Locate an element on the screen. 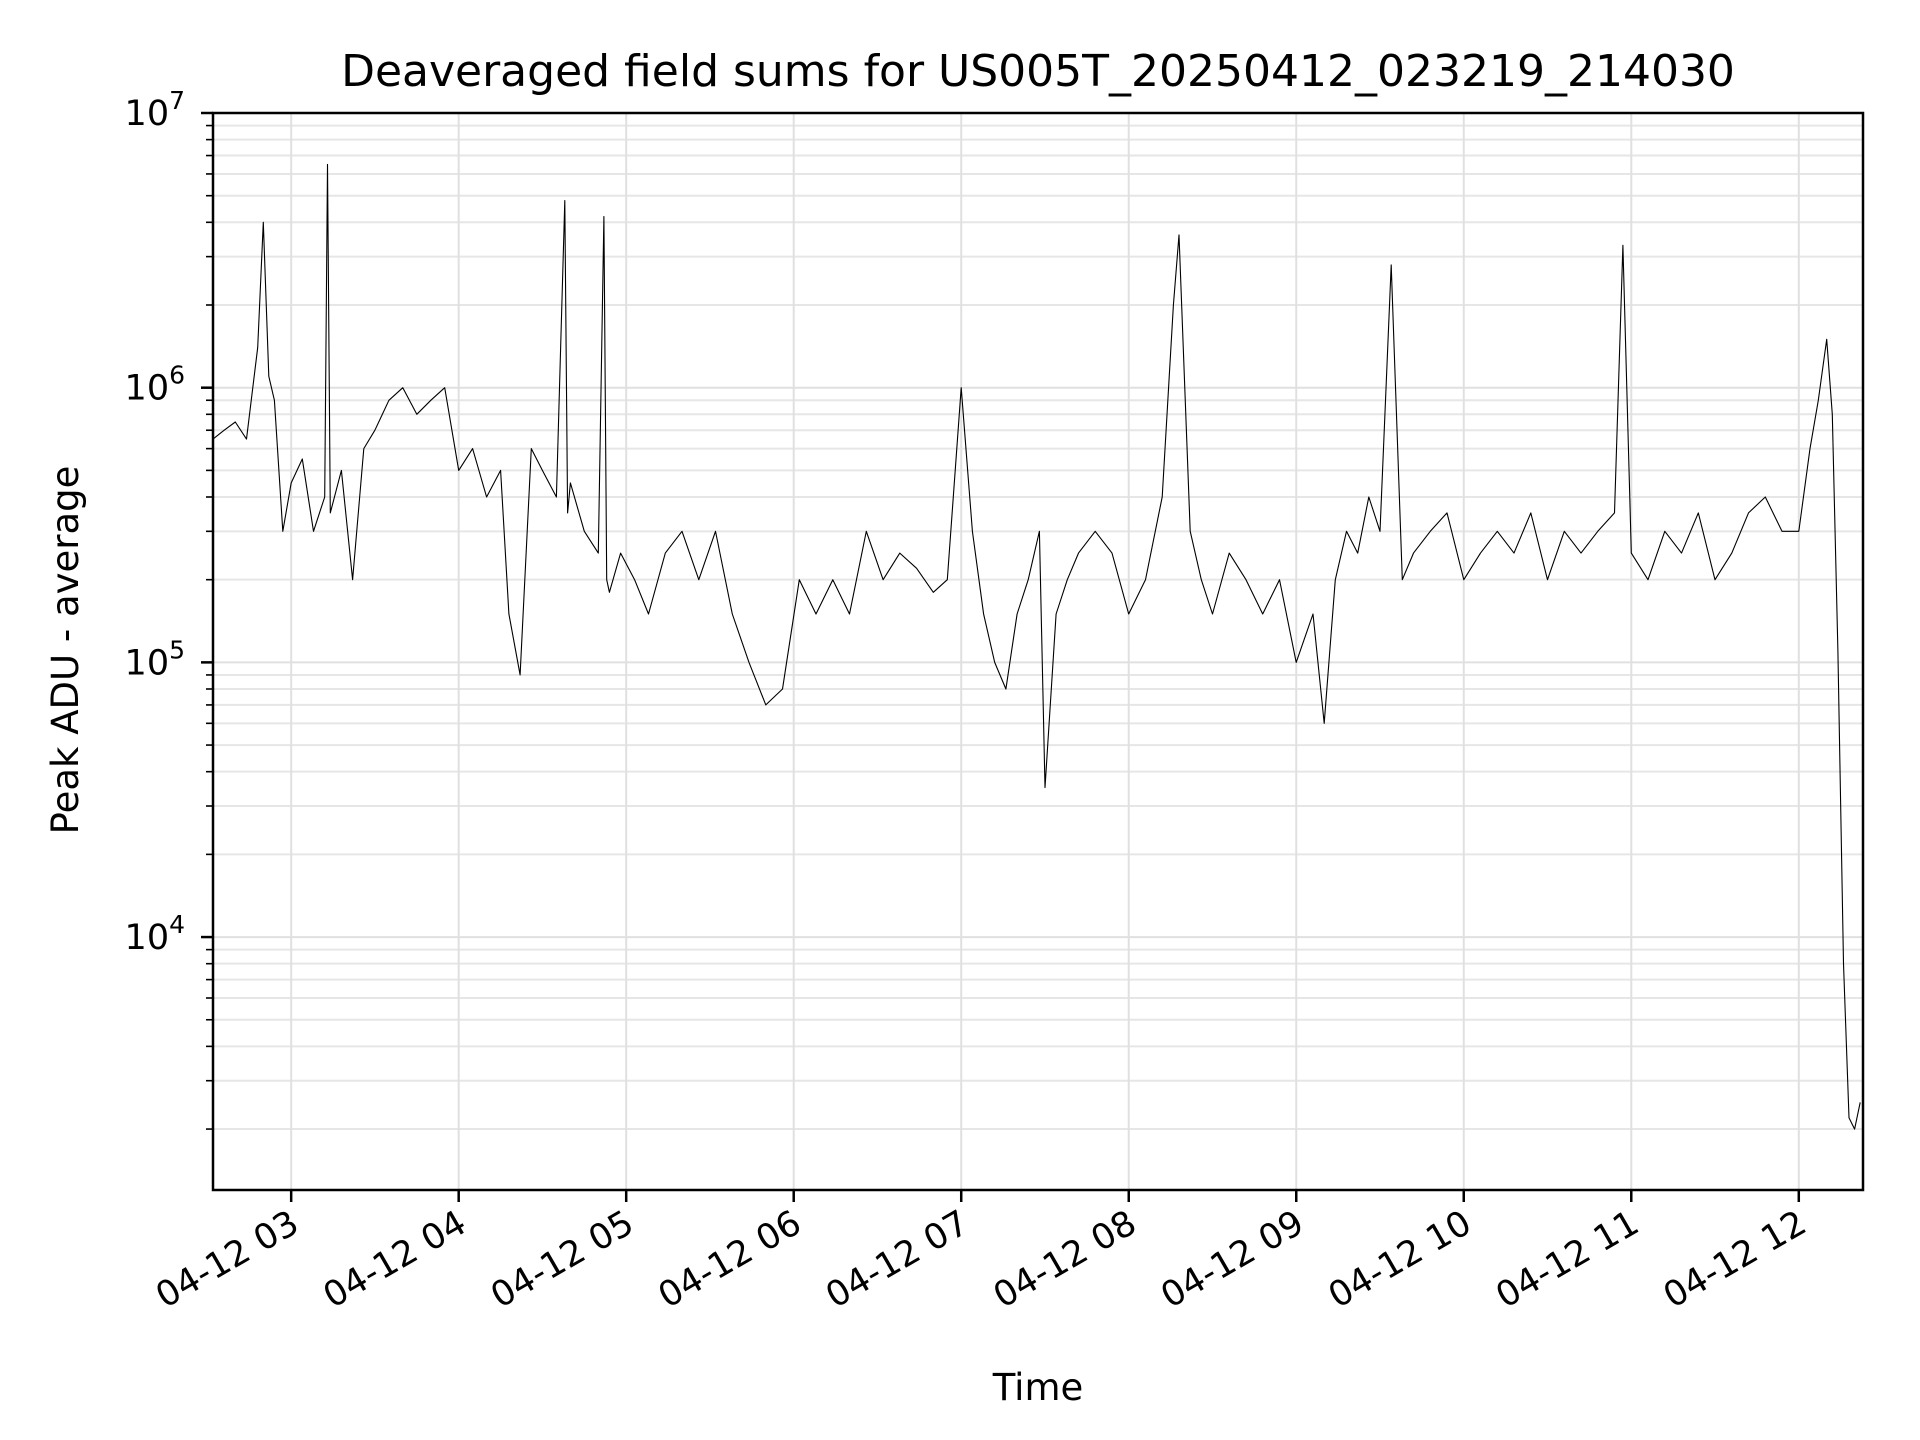 This screenshot has height=1440, width=1920. x-tick-label: 04-12 11 is located at coordinates (1567, 1259).